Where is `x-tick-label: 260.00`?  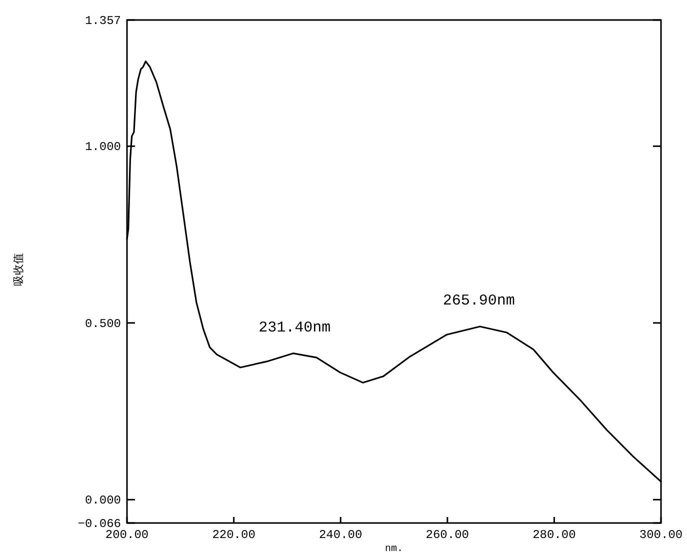 x-tick-label: 260.00 is located at coordinates (448, 535).